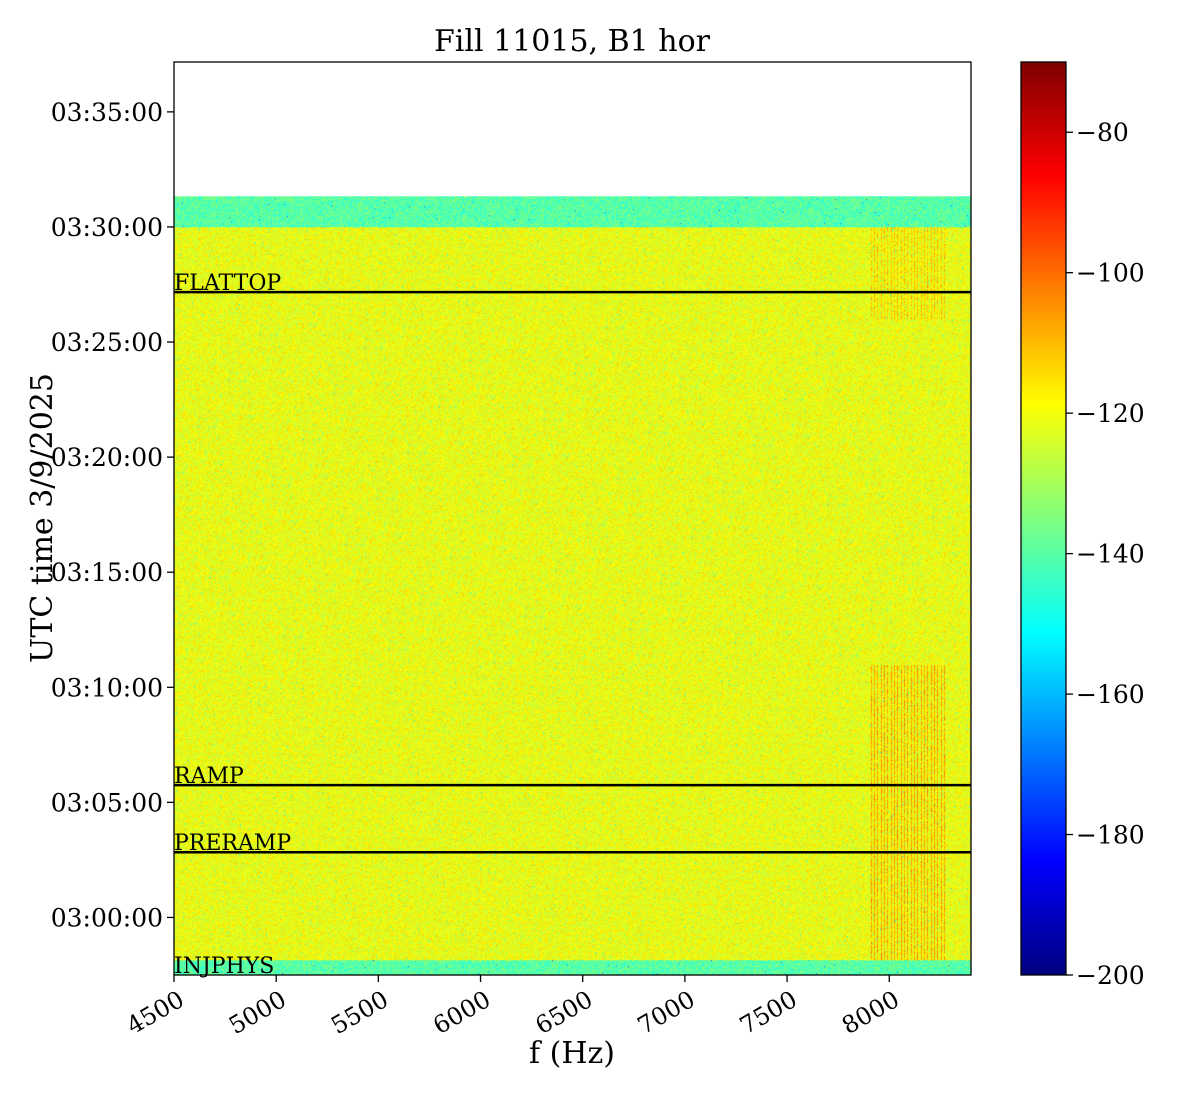  Describe the element at coordinates (572, 1053) in the screenshot. I see `x-axis-label: f (Hz)` at that location.